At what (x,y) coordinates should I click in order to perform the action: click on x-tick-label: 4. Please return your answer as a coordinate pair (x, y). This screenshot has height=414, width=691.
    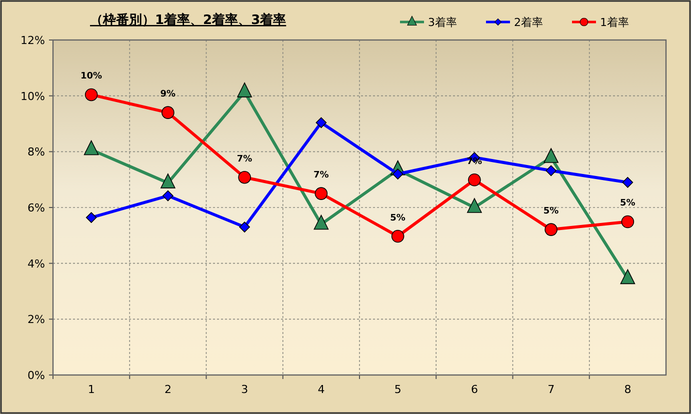
    Looking at the image, I should click on (321, 389).